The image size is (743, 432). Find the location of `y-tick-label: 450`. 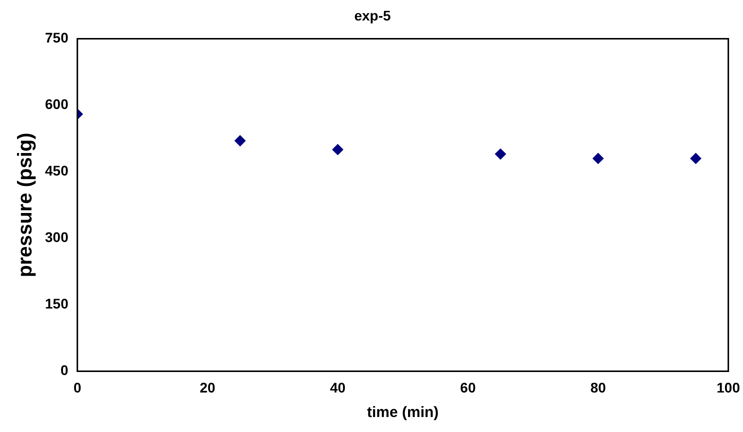

y-tick-label: 450 is located at coordinates (57, 170).